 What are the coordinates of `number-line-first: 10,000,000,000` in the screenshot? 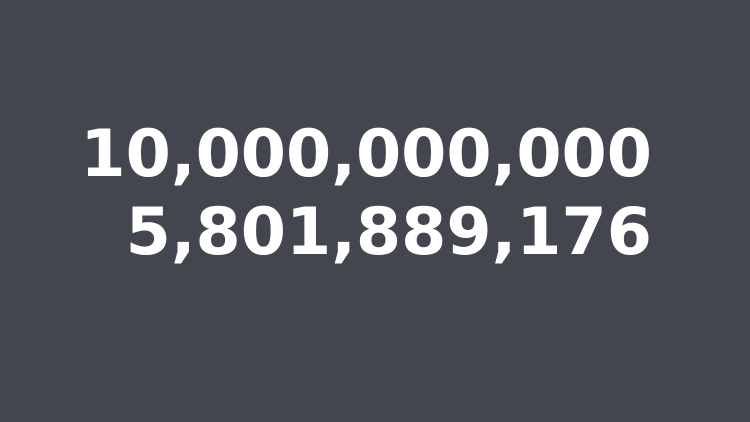 It's located at (366, 154).